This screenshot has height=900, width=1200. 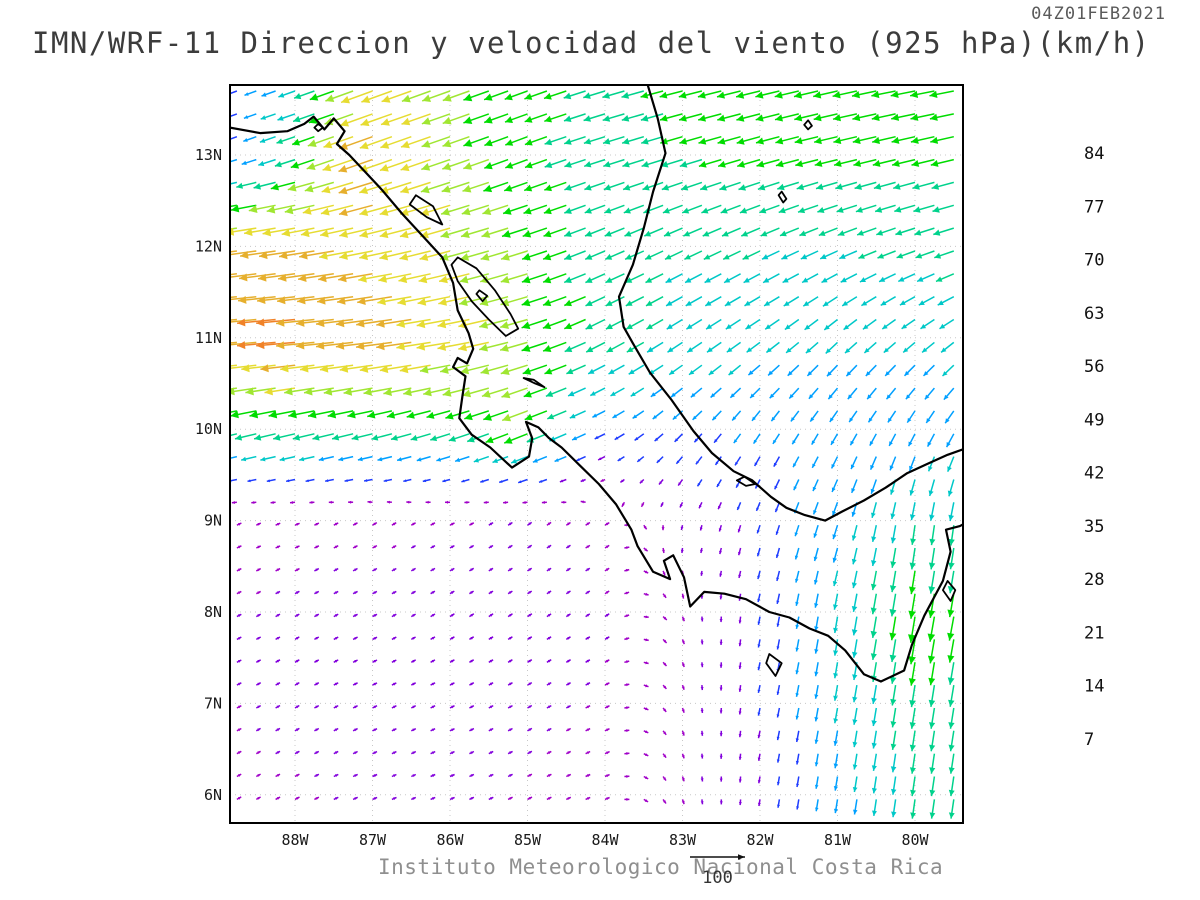 What do you see at coordinates (782, 197) in the screenshot?
I see `san-andres-island` at bounding box center [782, 197].